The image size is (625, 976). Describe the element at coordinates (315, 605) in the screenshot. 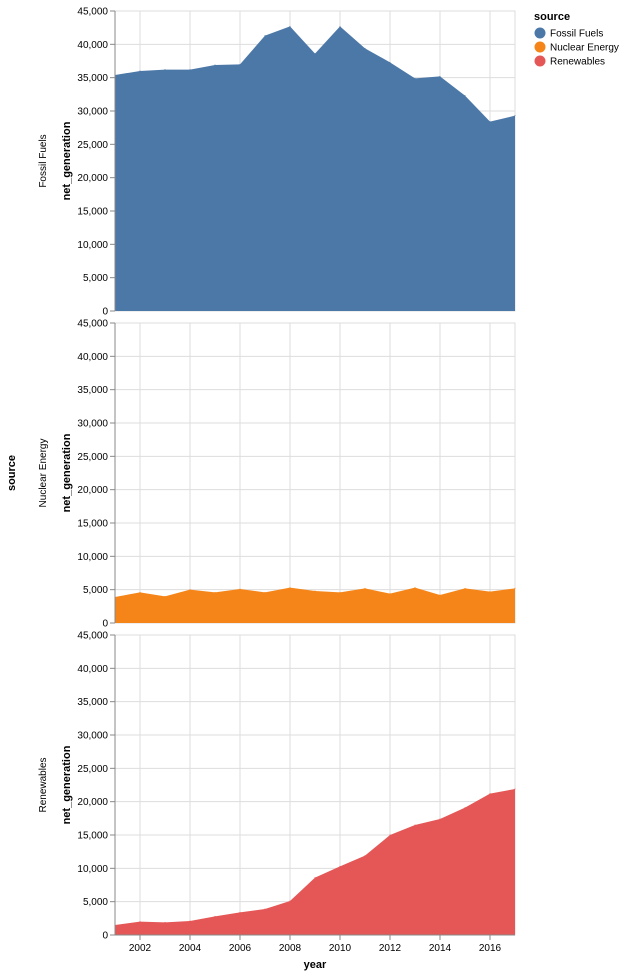

I see `area-nuclear-energy` at that location.